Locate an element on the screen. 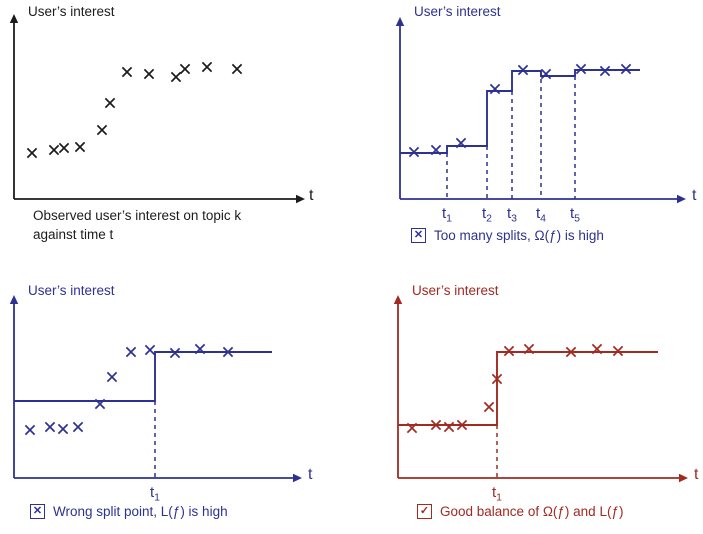  xlabel-observed: t is located at coordinates (311, 195).